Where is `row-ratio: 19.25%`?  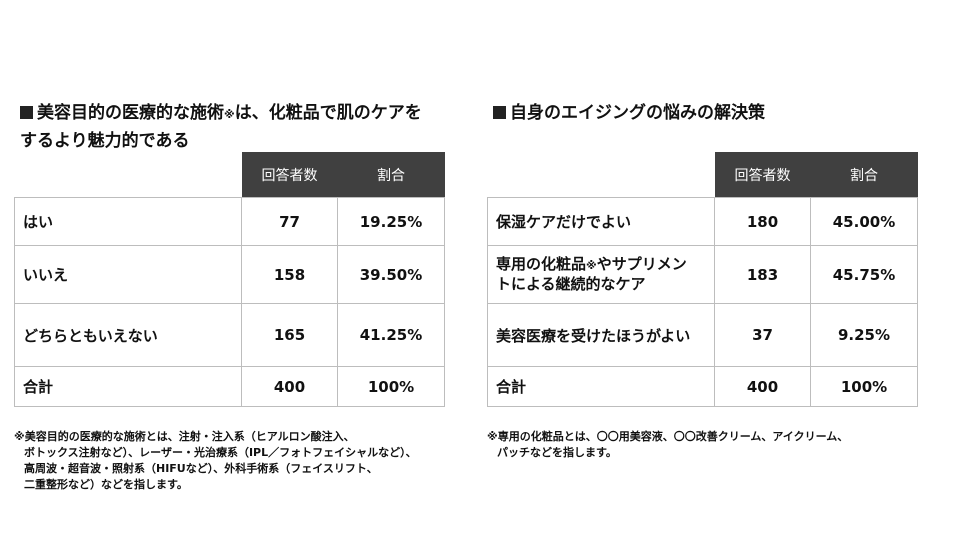
row-ratio: 19.25% is located at coordinates (391, 221).